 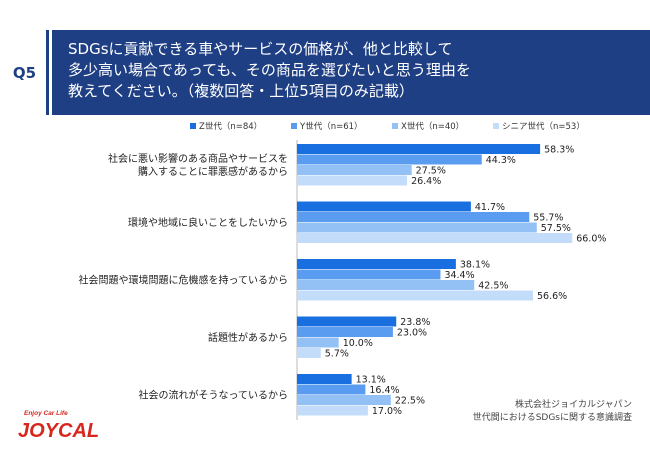 What do you see at coordinates (552, 412) in the screenshot?
I see `source-note: 株式会社ジョイカルジャパン 世代間におけるSDGsに関する意識調査` at bounding box center [552, 412].